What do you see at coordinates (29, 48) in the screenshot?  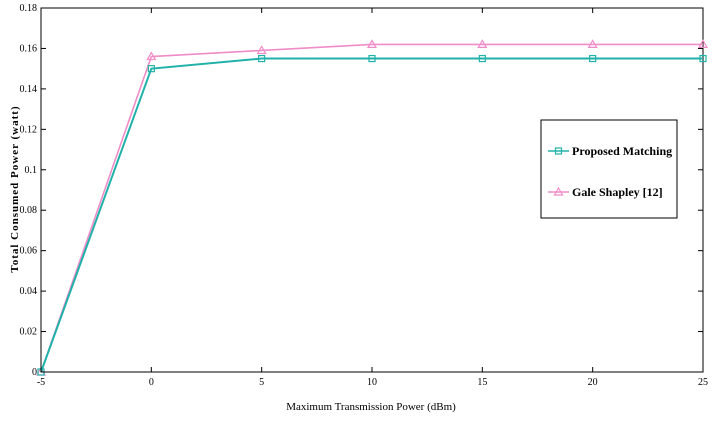 I see `y-tick-label: 0.16` at bounding box center [29, 48].